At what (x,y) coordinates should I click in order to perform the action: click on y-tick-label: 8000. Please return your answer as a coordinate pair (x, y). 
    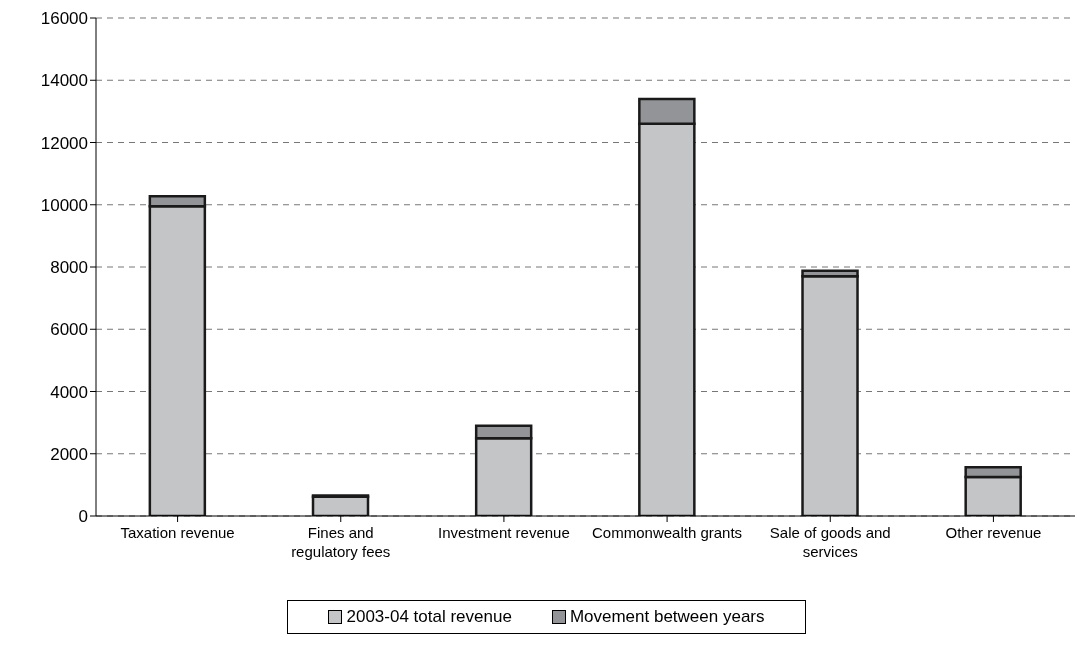
    Looking at the image, I should click on (69, 268).